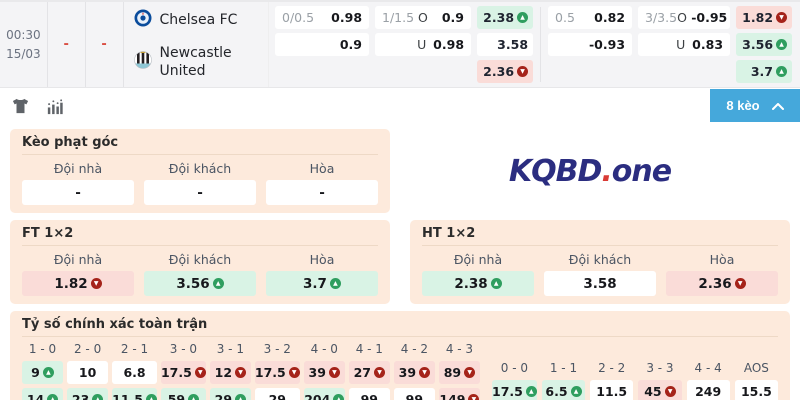 This screenshot has width=800, height=400. I want to click on odds-cell-ou2-under: U 0.83, so click(684, 44).